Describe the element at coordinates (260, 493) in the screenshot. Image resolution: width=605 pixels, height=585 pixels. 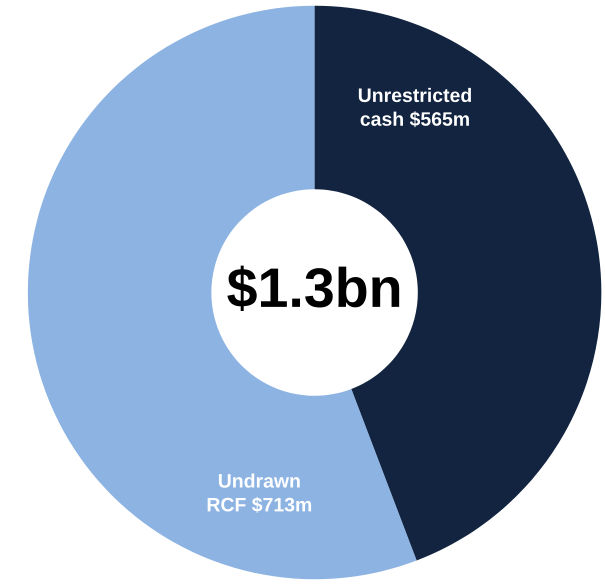
I see `slice-label: Undrawn RCF $713m` at that location.